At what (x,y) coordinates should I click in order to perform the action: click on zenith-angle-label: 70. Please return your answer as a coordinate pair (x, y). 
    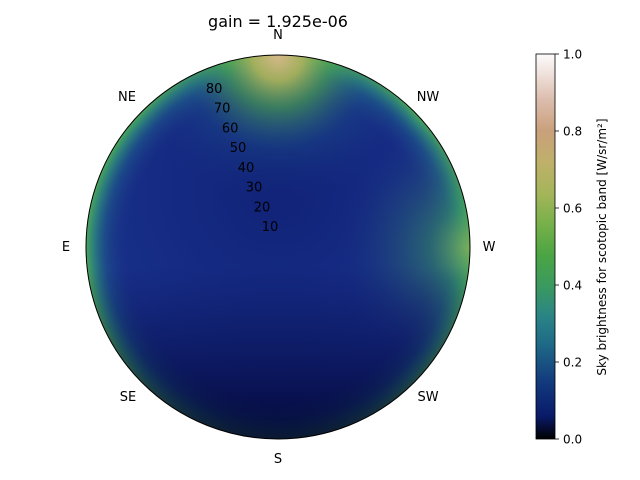
    Looking at the image, I should click on (222, 109).